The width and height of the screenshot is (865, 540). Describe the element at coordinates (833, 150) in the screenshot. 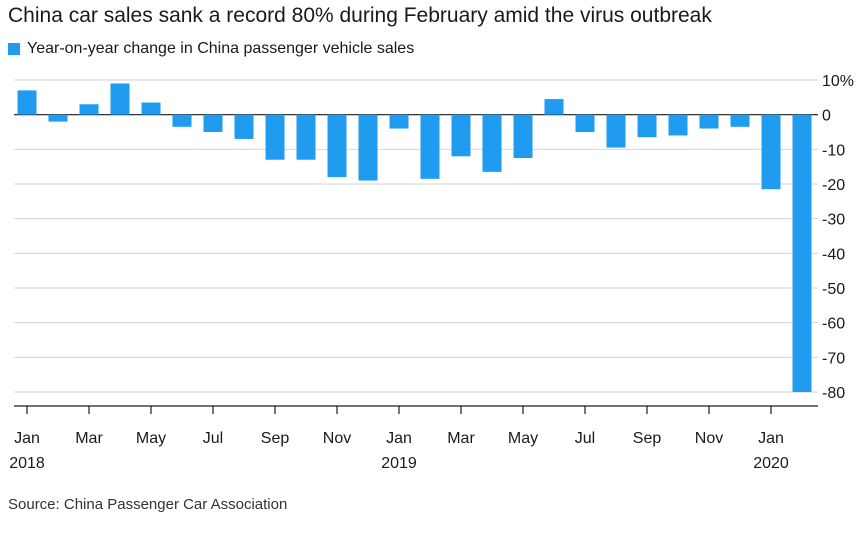

I see `y-tick-label: -10` at that location.